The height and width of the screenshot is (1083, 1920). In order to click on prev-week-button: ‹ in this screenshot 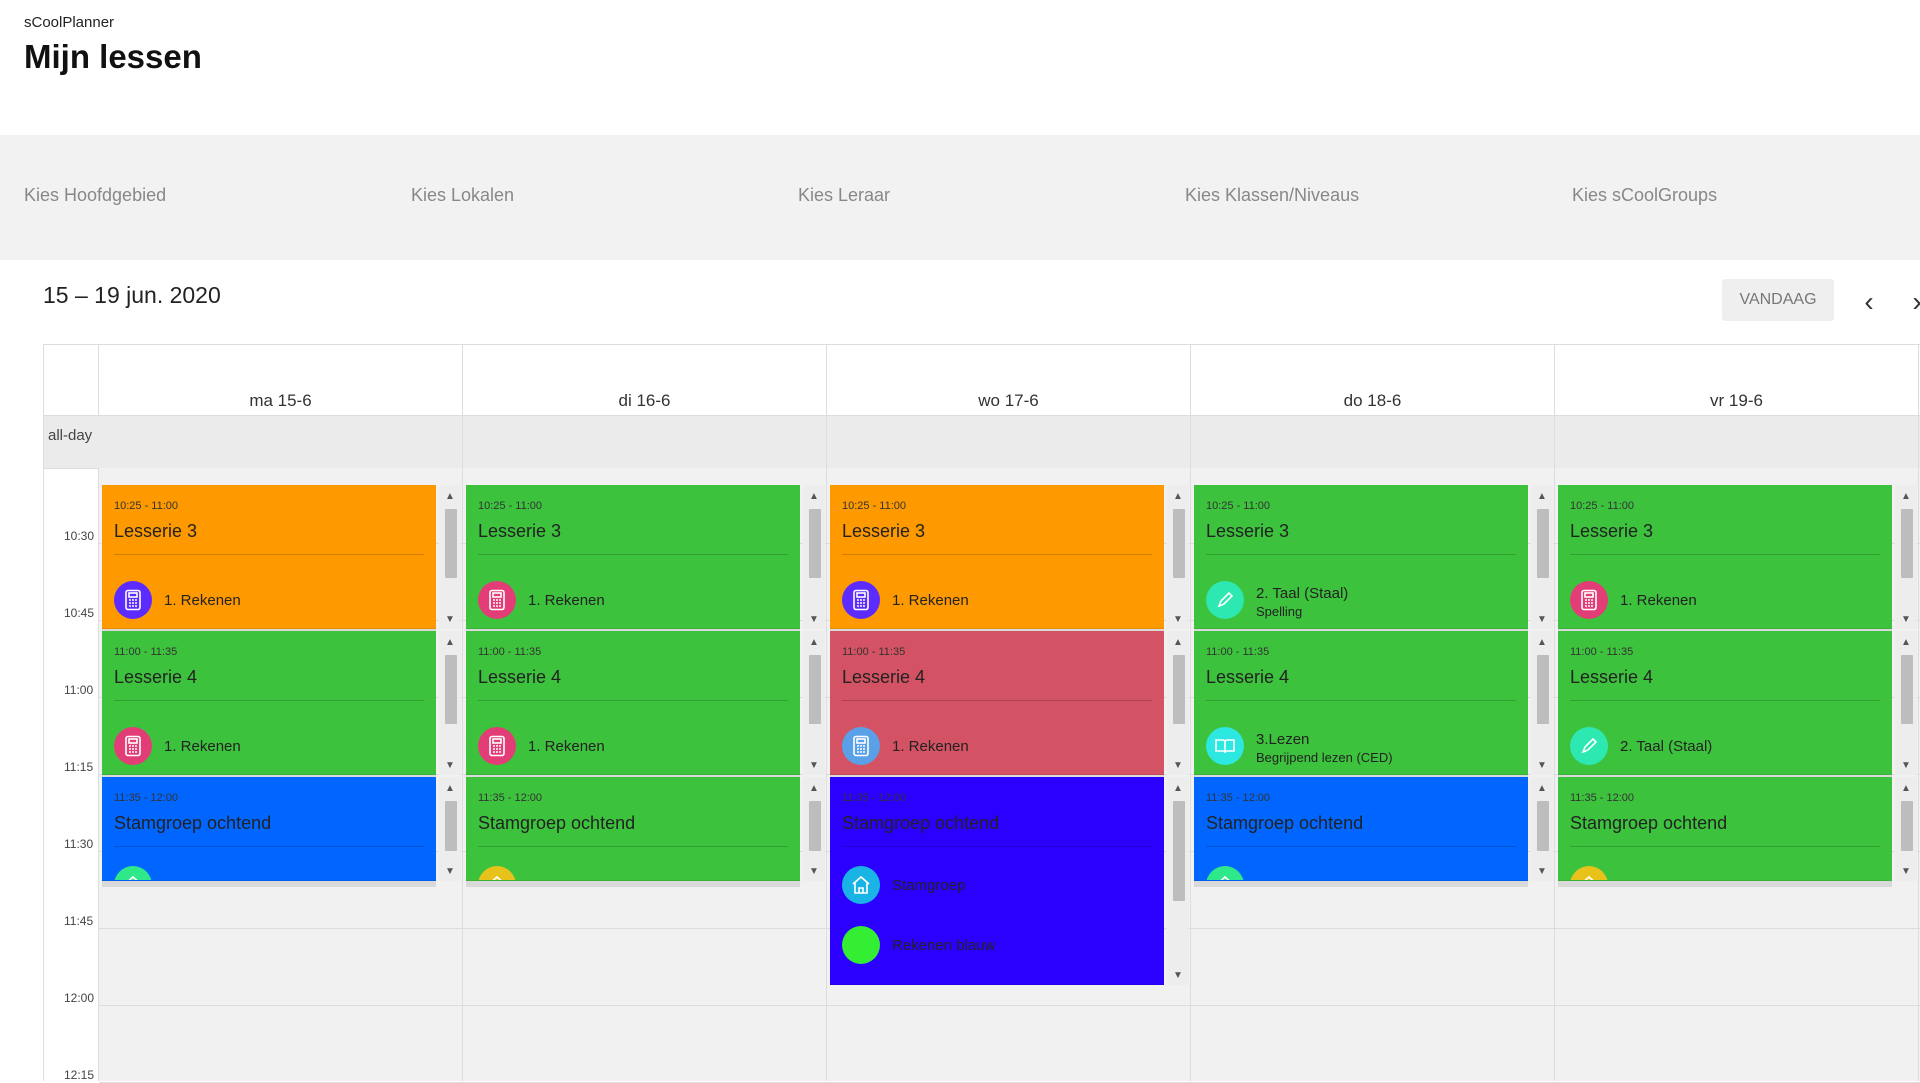, I will do `click(1869, 302)`.